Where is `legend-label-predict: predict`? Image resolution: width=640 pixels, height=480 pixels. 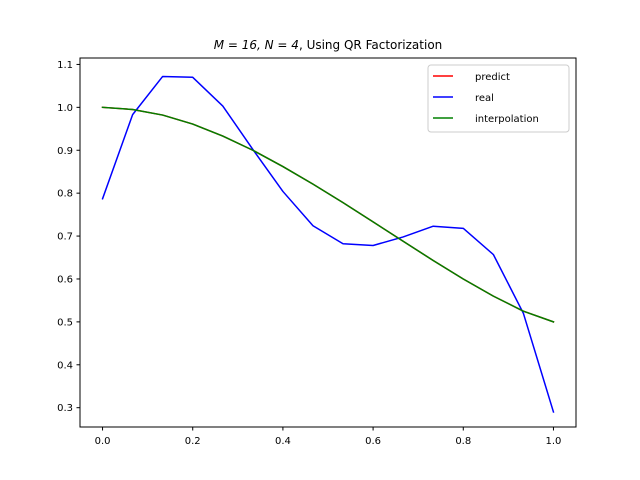 legend-label-predict: predict is located at coordinates (492, 77).